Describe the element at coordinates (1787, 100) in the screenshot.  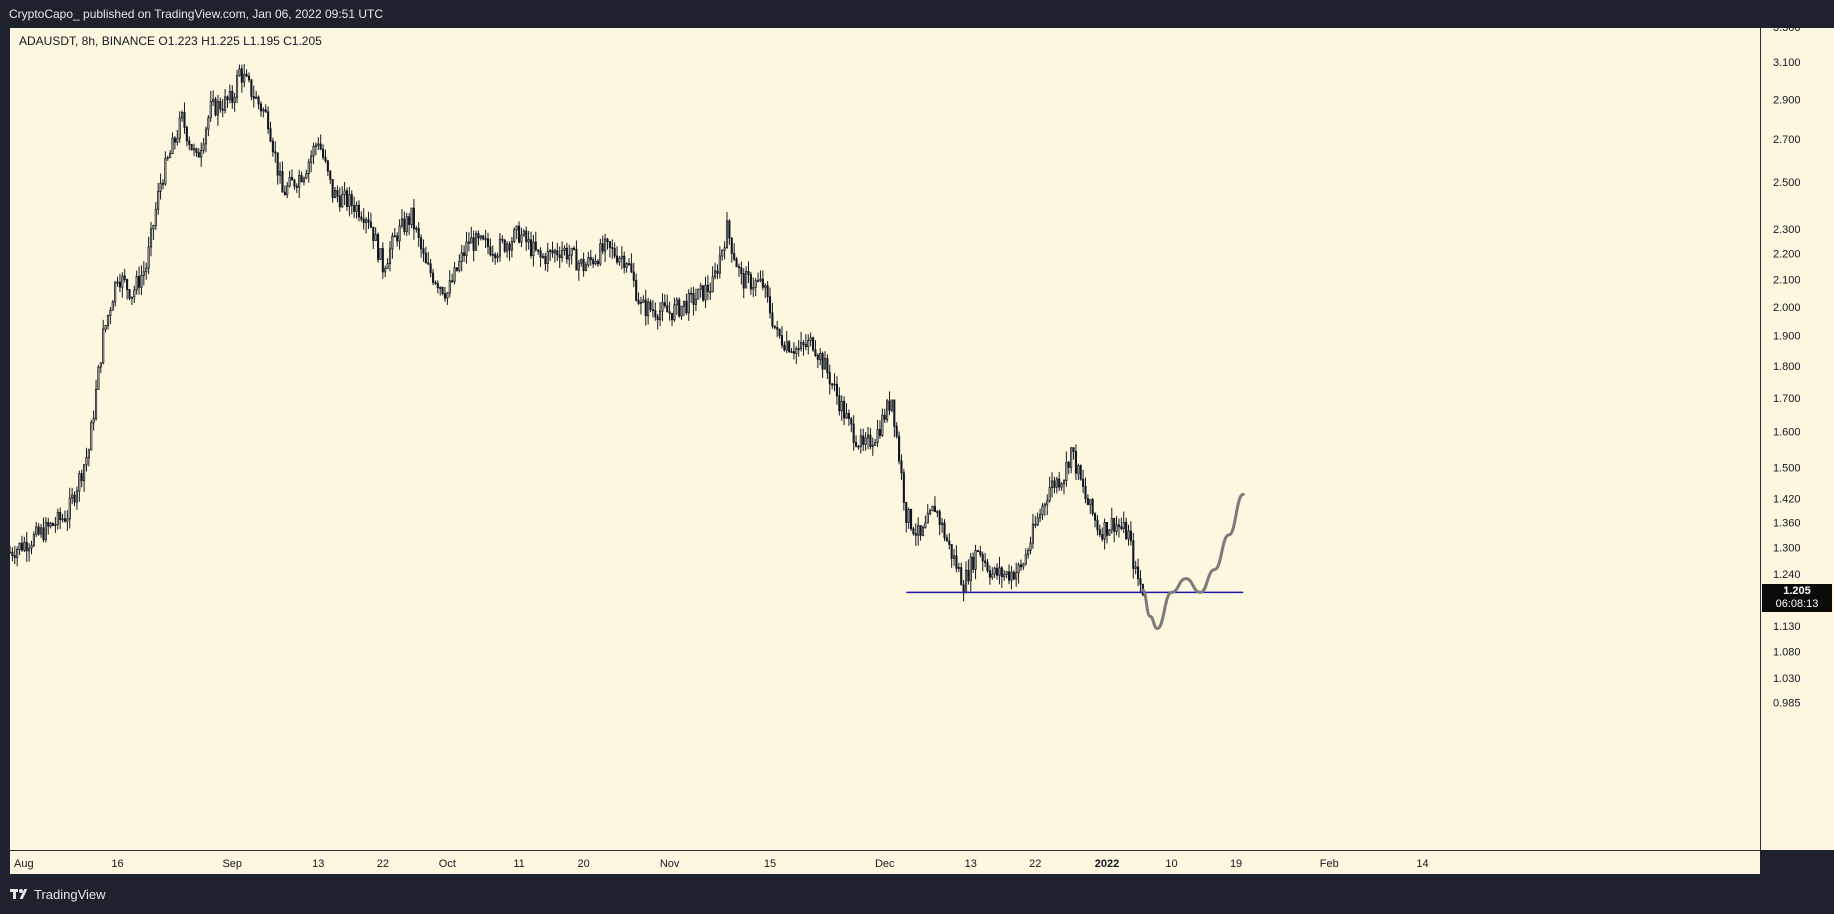
I see `price-tick-label: 2.900` at that location.